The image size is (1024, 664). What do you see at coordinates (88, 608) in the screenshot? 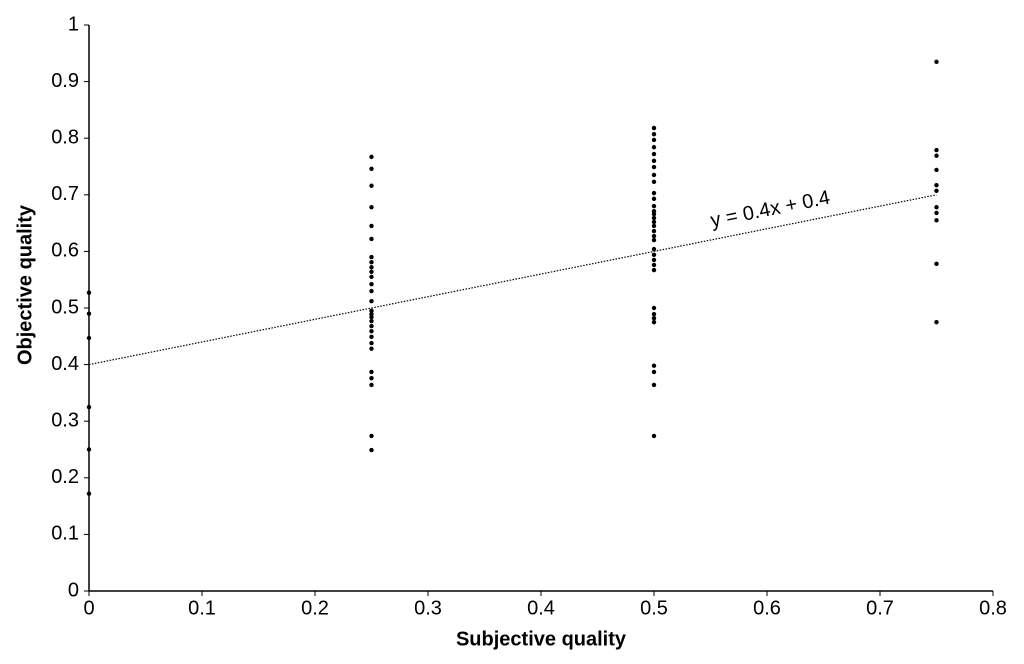
I see `x-tick-label: 0` at bounding box center [88, 608].